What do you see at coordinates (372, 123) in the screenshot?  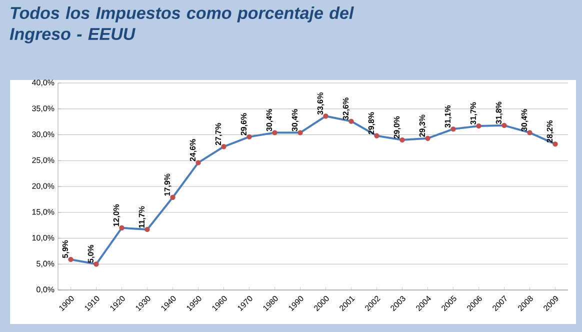 I see `data-label: 29,8%` at bounding box center [372, 123].